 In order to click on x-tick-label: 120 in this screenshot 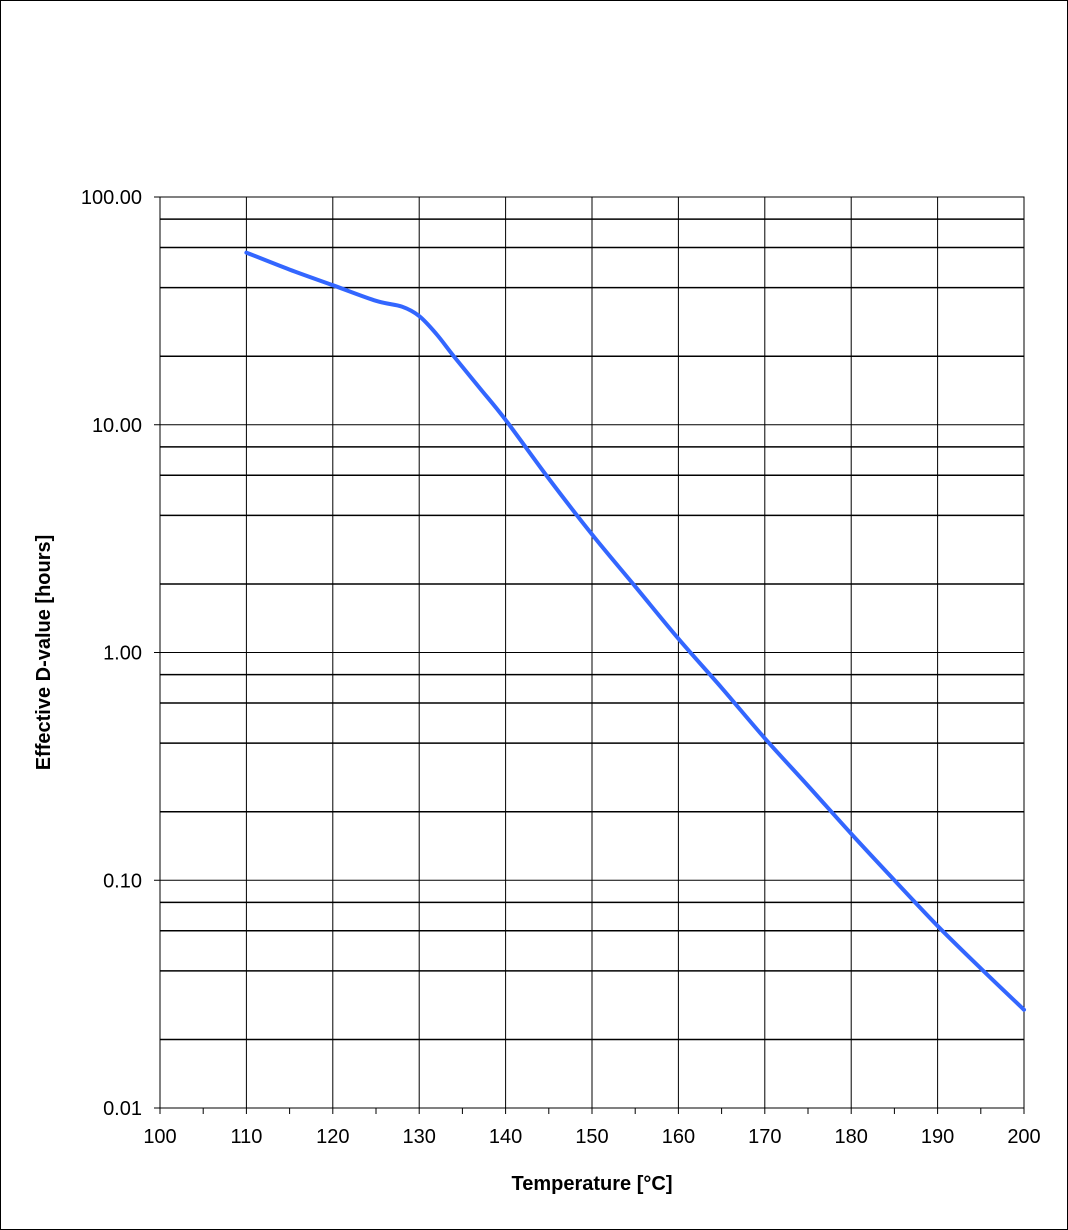, I will do `click(332, 1137)`.